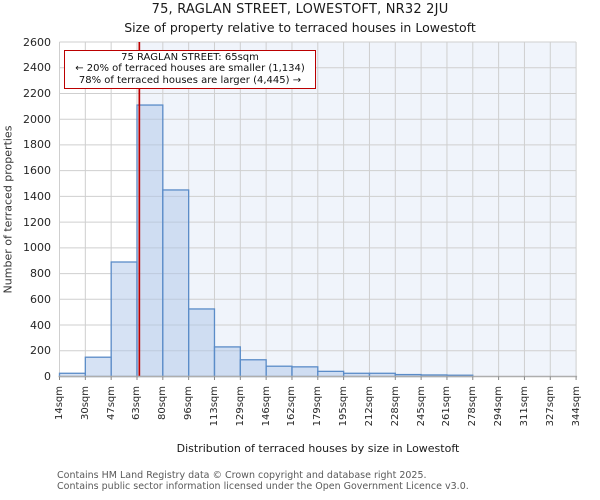 The height and width of the screenshot is (500, 600). What do you see at coordinates (300, 9) in the screenshot?
I see `page-title: 75, RAGLAN STREET, LOWESTOFT, NR32 2JU` at bounding box center [300, 9].